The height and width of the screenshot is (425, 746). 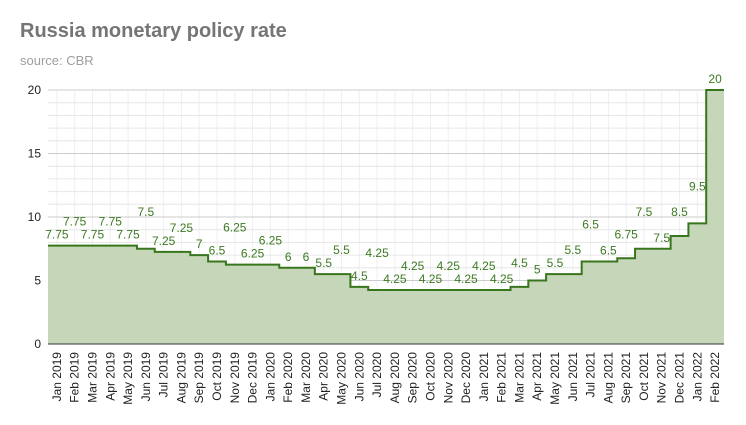 What do you see at coordinates (502, 377) in the screenshot?
I see `x-tick-label: Feb 2021` at bounding box center [502, 377].